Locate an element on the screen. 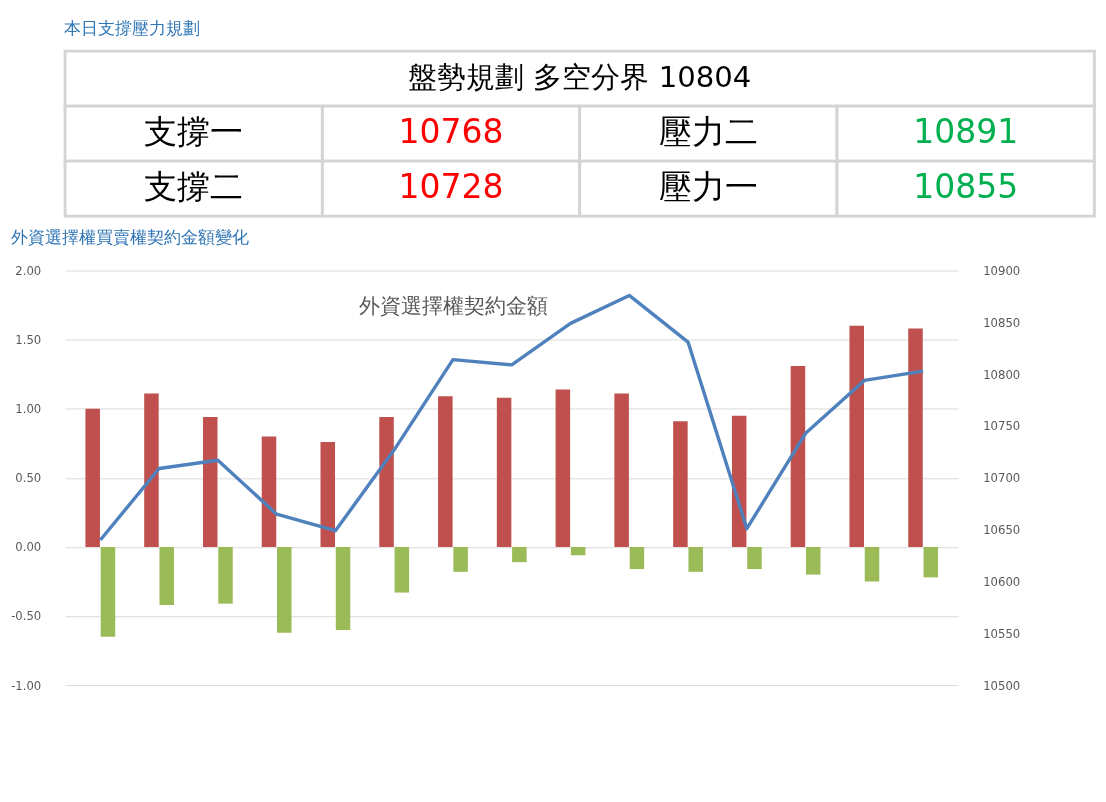 The width and height of the screenshot is (1106, 802). text: 盤勢規劃 多空分界 10804 is located at coordinates (580, 77).